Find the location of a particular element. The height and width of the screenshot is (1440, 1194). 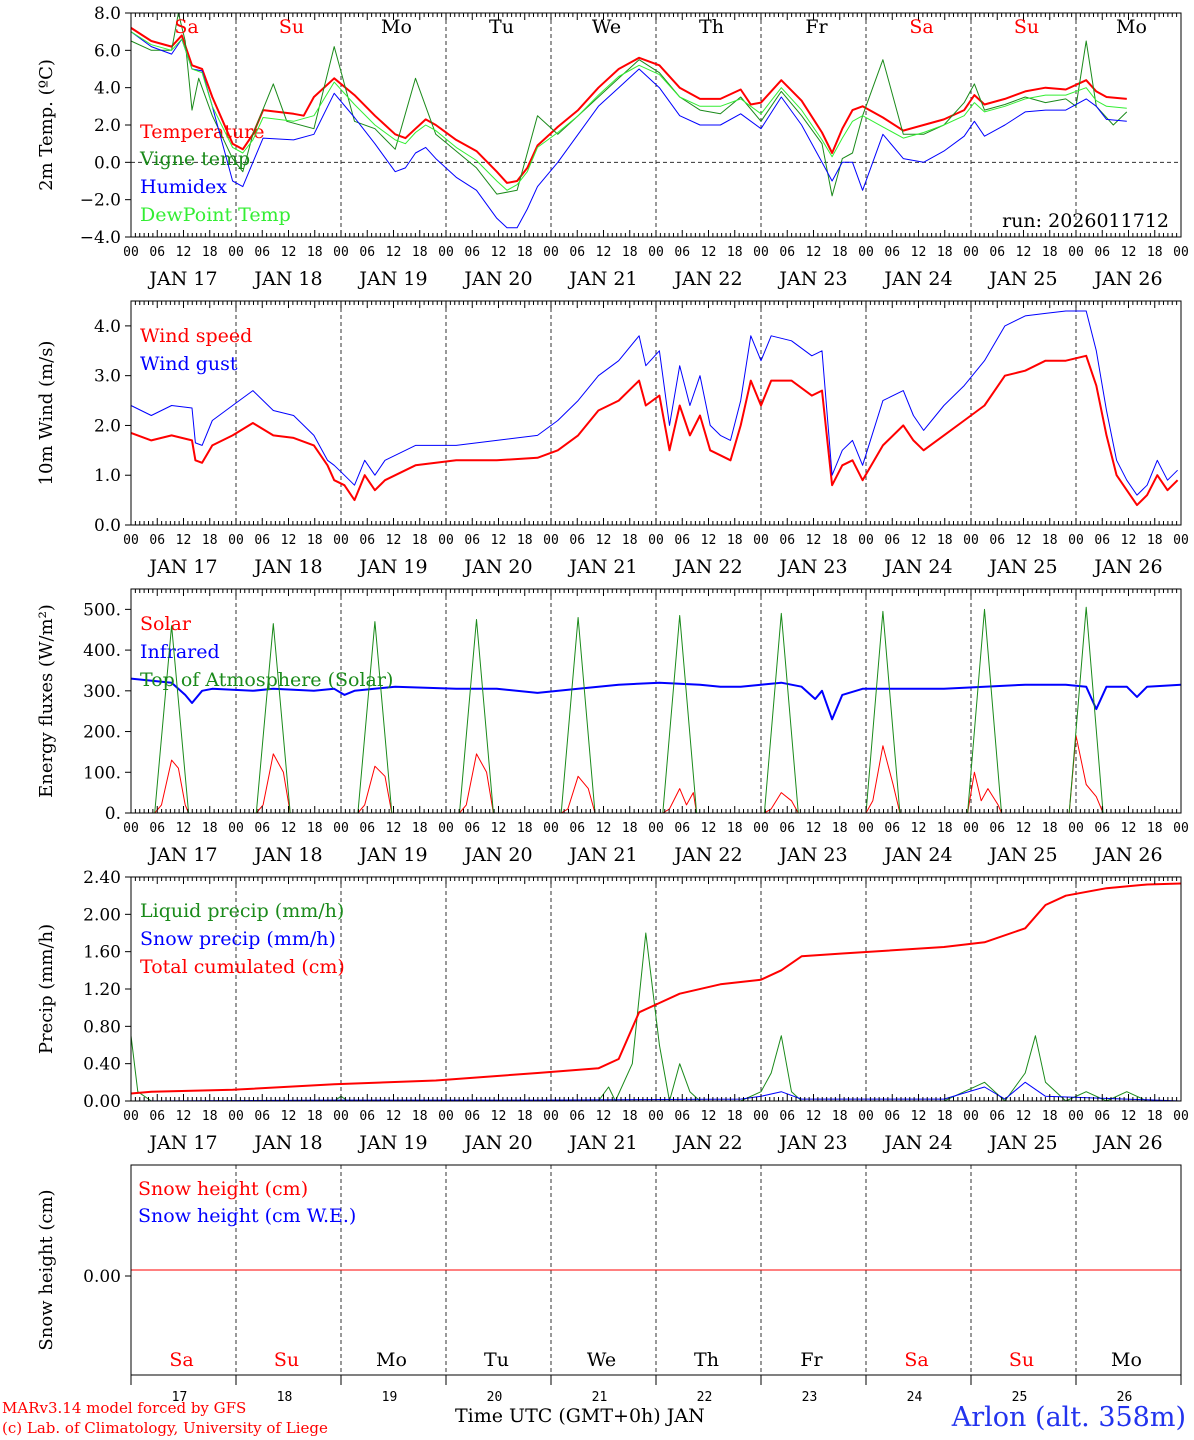

series-line-humidex is located at coordinates (628, 130).